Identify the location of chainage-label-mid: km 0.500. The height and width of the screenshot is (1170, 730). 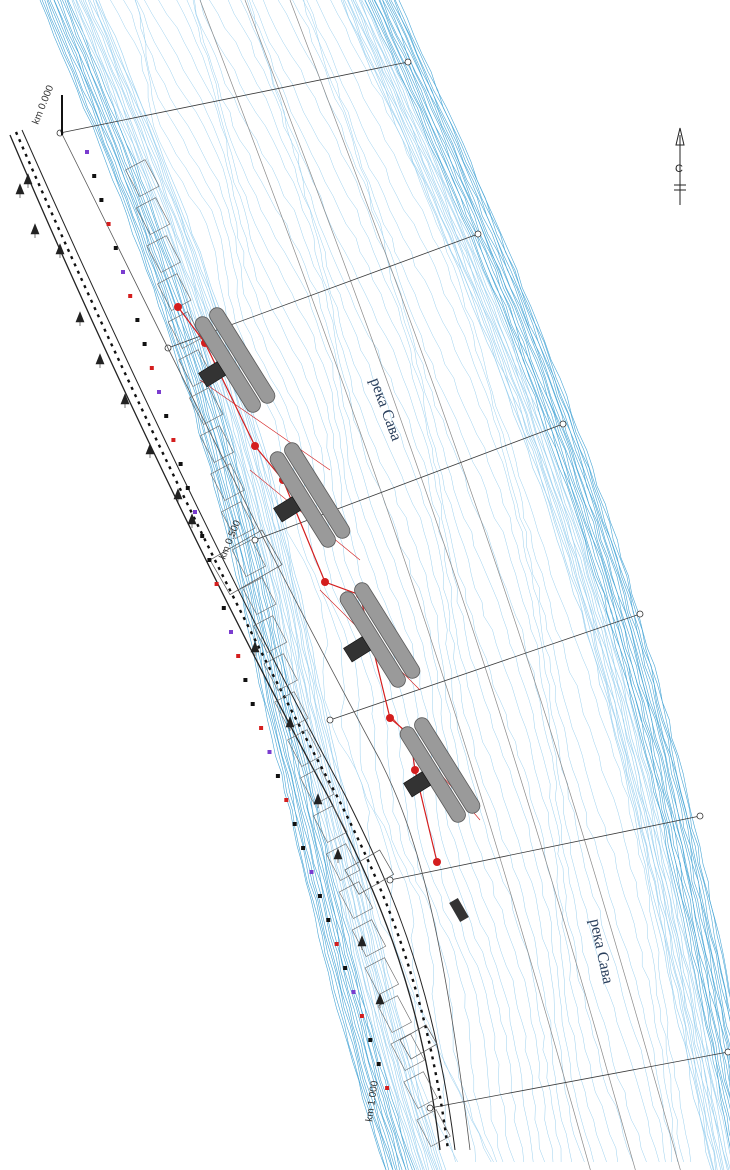
(231, 539).